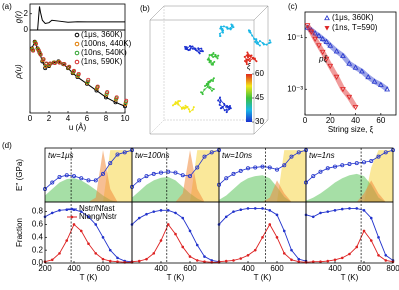 Image resolution: width=399 pixels, height=290 pixels. Describe the element at coordinates (249, 98) in the screenshot. I see `colorbar` at that location.